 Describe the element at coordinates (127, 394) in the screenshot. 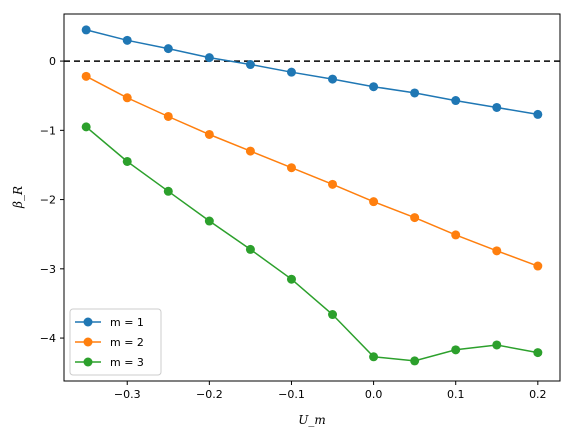

I see `x-tick-label: −0.3` at that location.